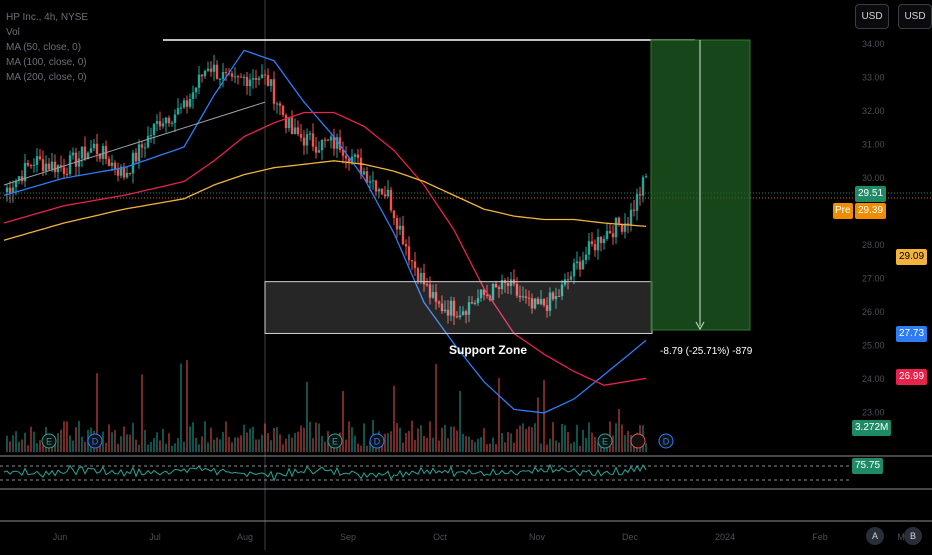  What do you see at coordinates (47, 17) in the screenshot?
I see `legend-symbol: HP Inc., 4h, NYSE` at bounding box center [47, 17].